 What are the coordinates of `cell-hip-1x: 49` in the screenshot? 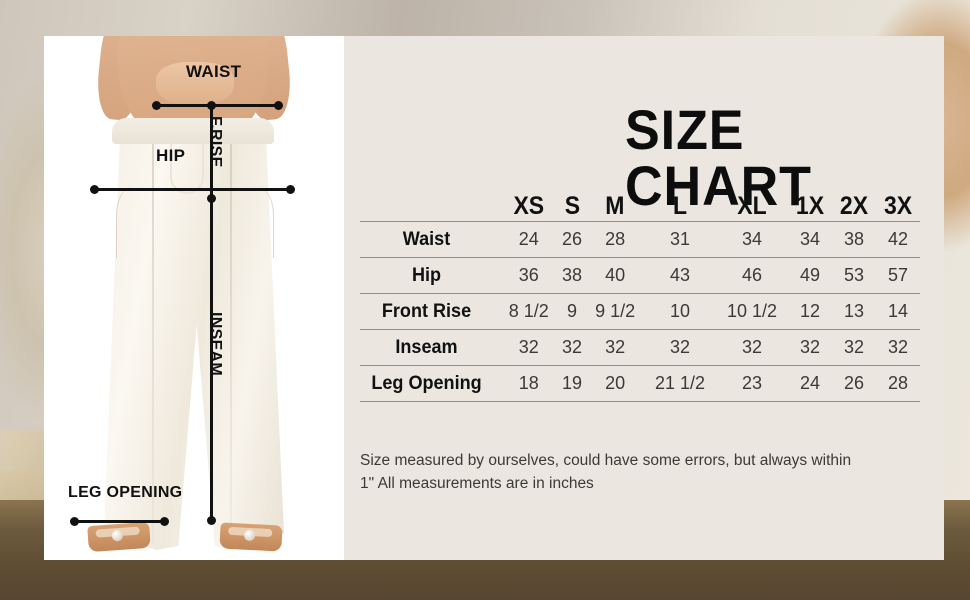 It's located at (809, 275).